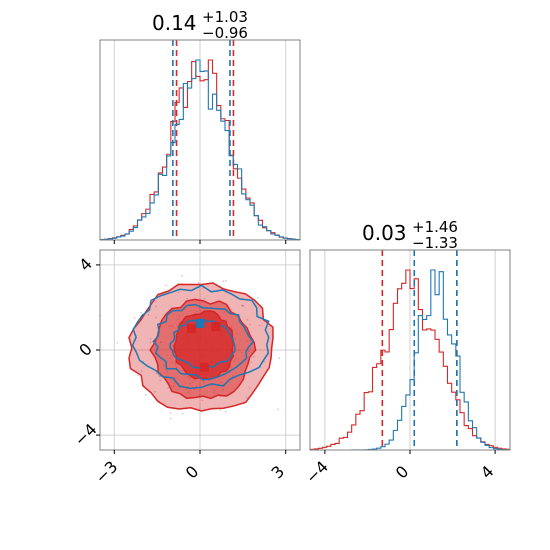 This screenshot has height=550, width=550. I want to click on hist-param-1-hist-series_b, so click(200, 150).